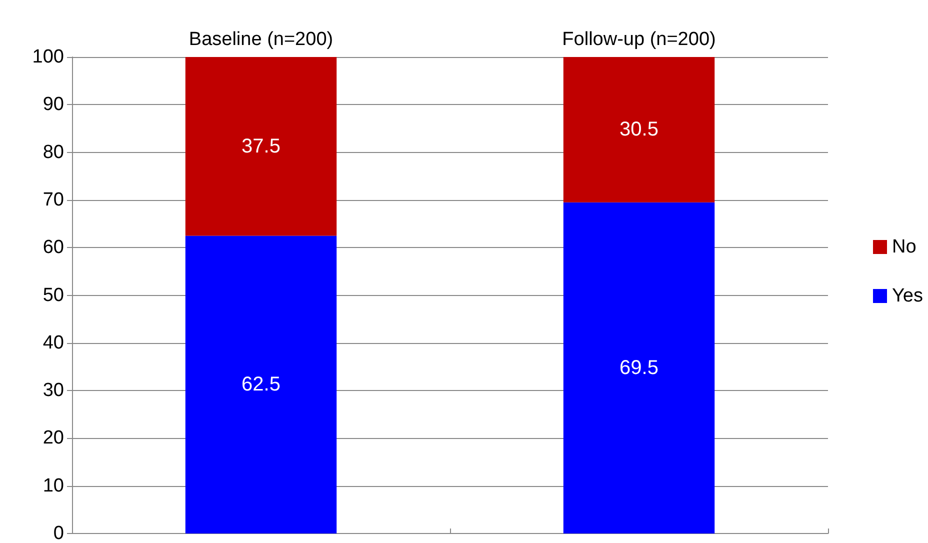 Image resolution: width=928 pixels, height=543 pixels. Describe the element at coordinates (53, 199) in the screenshot. I see `y-tick-label: 70` at that location.